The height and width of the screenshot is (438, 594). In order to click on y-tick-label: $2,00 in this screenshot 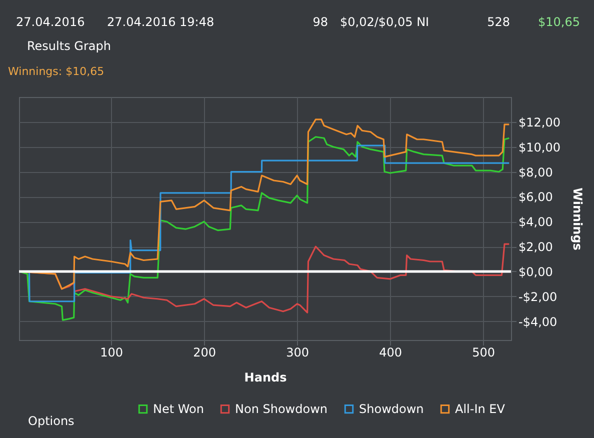, I will do `click(535, 247)`.